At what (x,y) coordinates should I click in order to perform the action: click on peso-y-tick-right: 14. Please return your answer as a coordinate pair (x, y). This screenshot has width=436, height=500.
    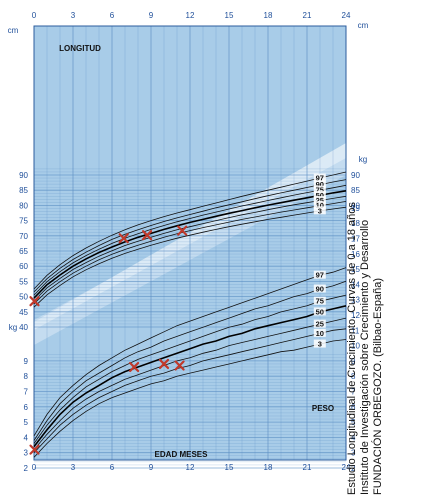
    Looking at the image, I should click on (355, 284).